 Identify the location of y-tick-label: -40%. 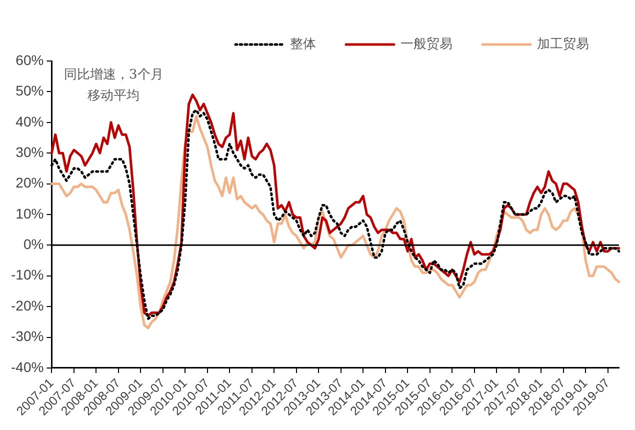
(27, 366).